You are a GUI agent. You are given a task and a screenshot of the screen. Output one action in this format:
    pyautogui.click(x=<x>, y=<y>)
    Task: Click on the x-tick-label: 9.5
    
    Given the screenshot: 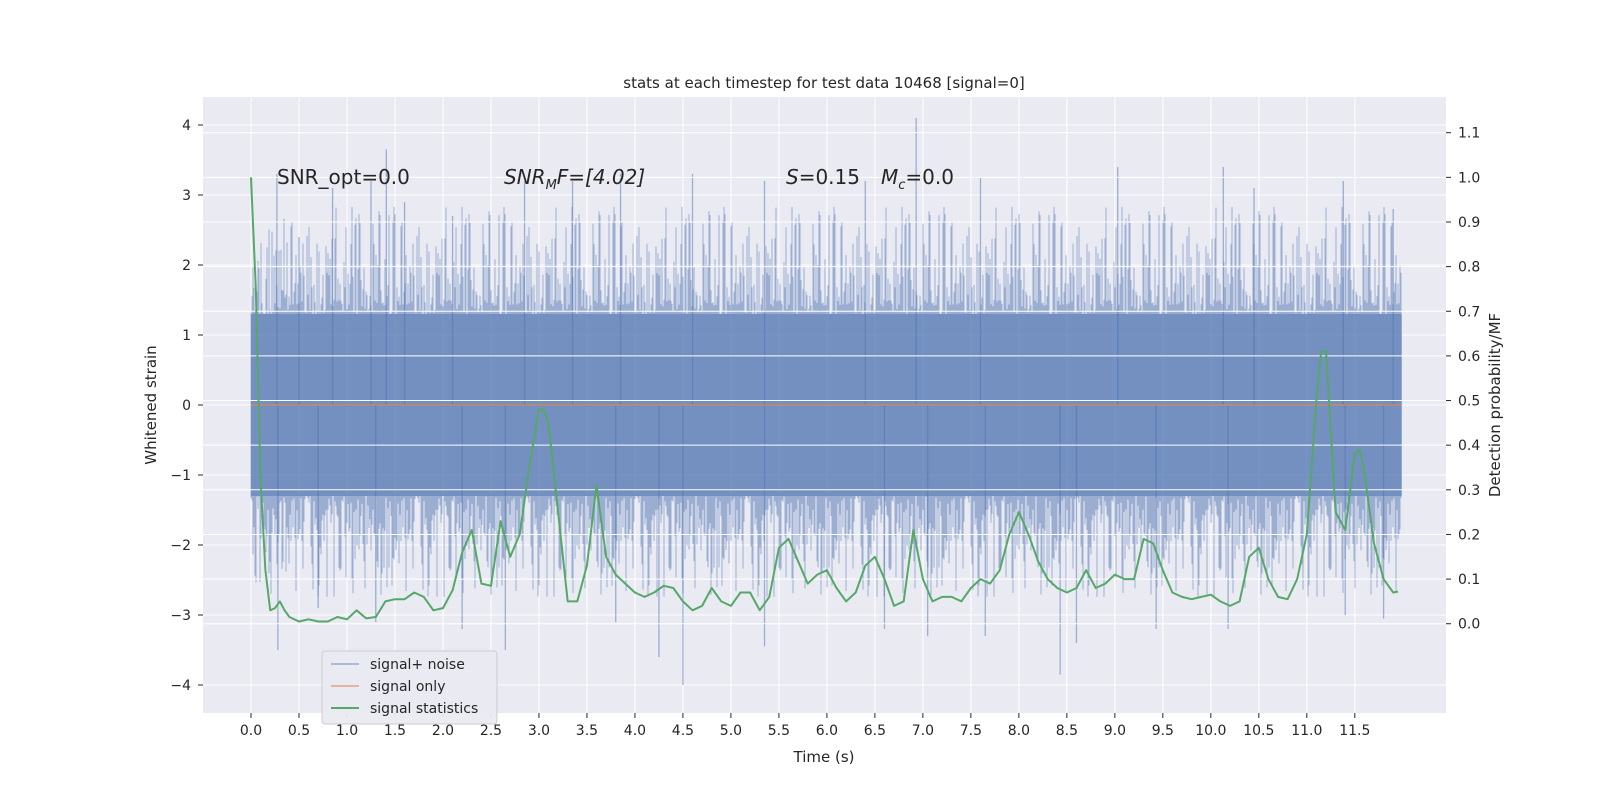 What is the action you would take?
    pyautogui.click(x=1163, y=731)
    